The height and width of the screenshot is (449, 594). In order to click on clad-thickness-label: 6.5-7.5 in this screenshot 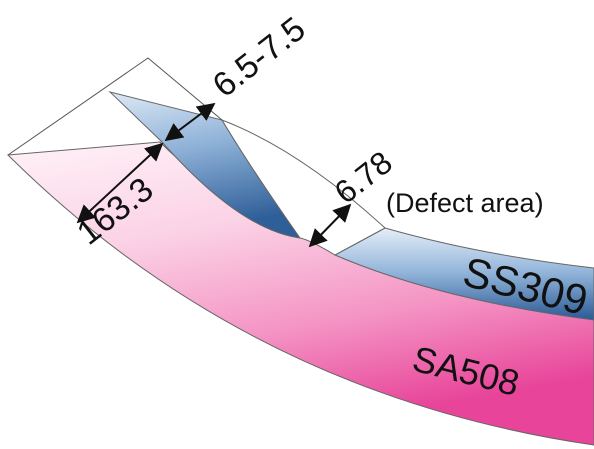, I will do `click(259, 57)`.